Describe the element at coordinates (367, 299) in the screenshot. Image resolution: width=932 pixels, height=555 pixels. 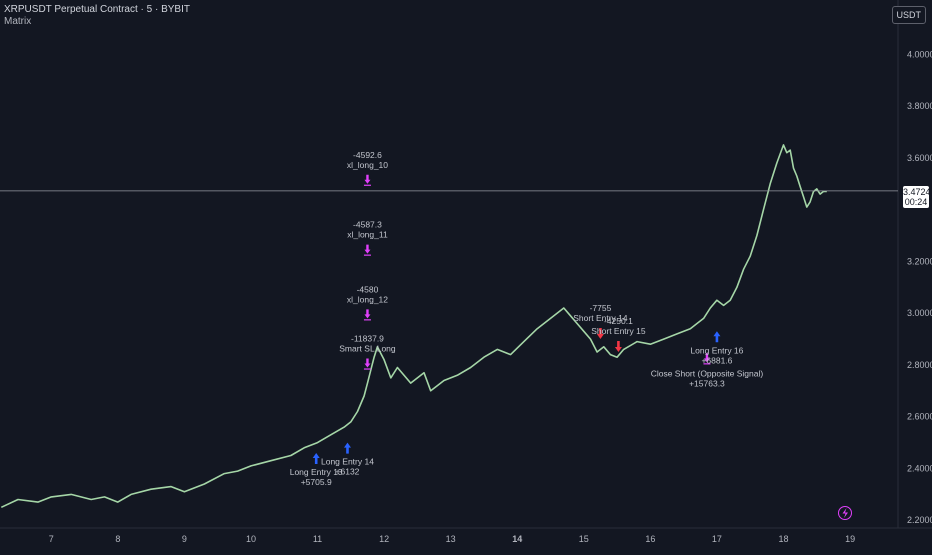
I see `trade-annotation-label: xl_long_12` at that location.